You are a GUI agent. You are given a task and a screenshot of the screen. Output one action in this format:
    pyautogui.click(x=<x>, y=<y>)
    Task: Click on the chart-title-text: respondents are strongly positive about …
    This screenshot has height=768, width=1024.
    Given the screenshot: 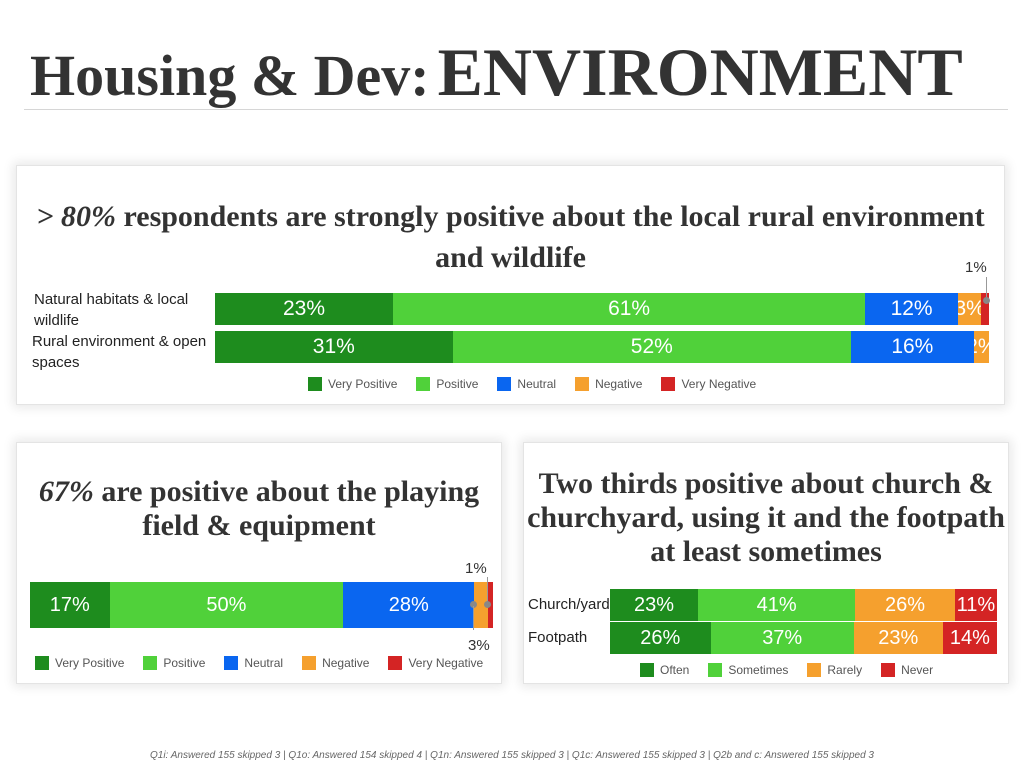 What is the action you would take?
    pyautogui.click(x=554, y=237)
    